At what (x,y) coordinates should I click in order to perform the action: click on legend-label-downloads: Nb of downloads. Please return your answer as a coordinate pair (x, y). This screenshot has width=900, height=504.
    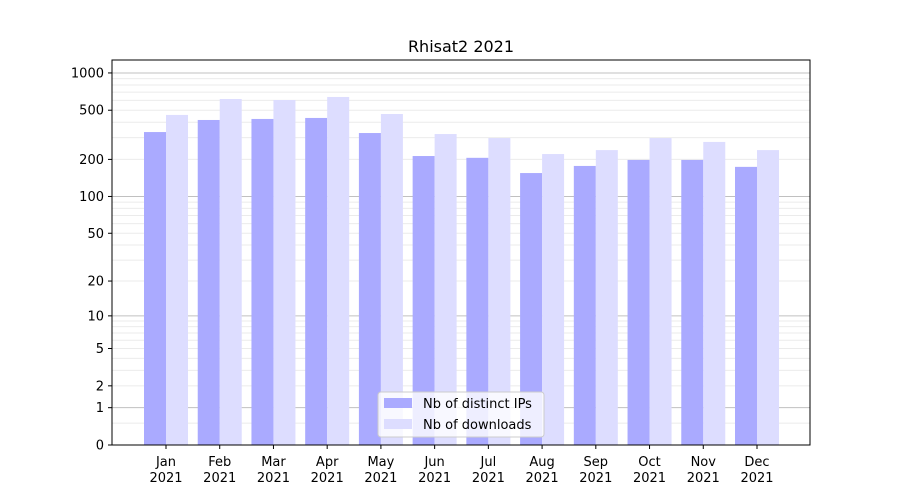
    Looking at the image, I should click on (477, 425).